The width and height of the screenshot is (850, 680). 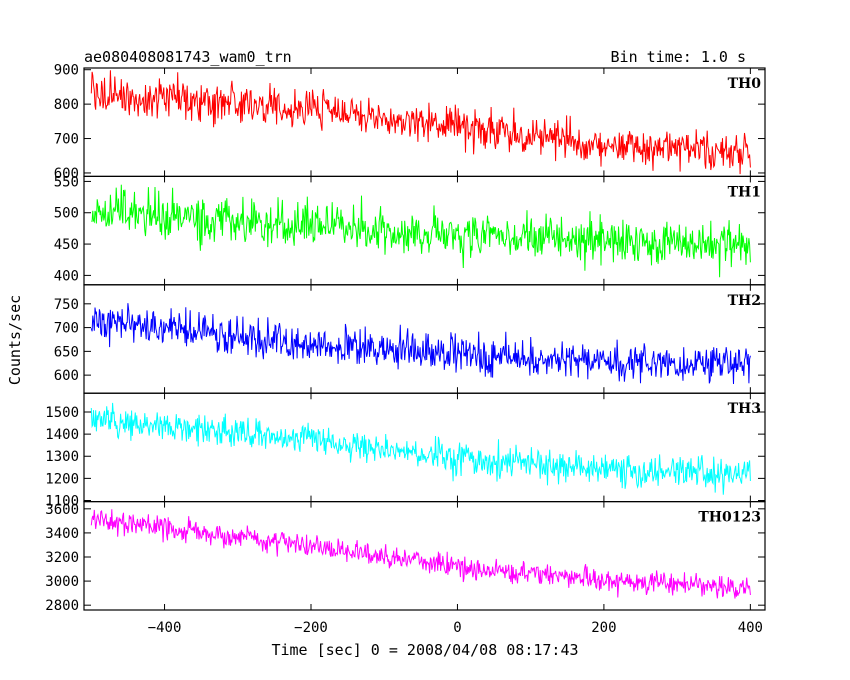 I want to click on y-tick-label: 1500, so click(x=62, y=413).